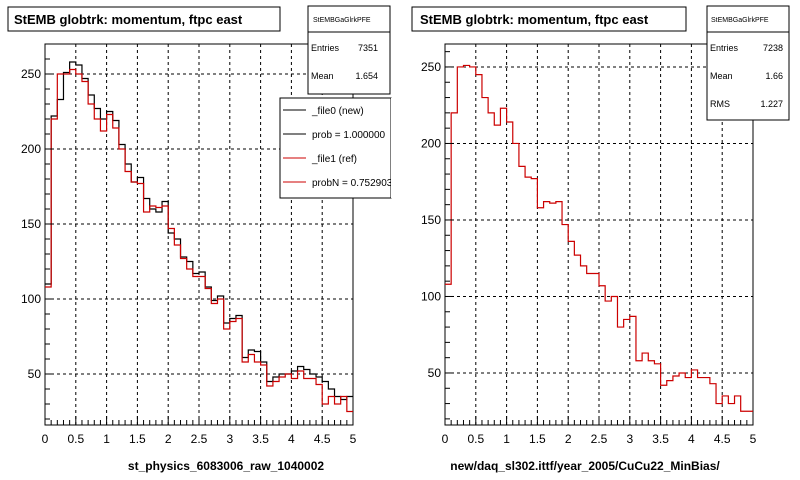  Describe the element at coordinates (431, 296) in the screenshot. I see `right-y-tick-label-1: 100` at that location.